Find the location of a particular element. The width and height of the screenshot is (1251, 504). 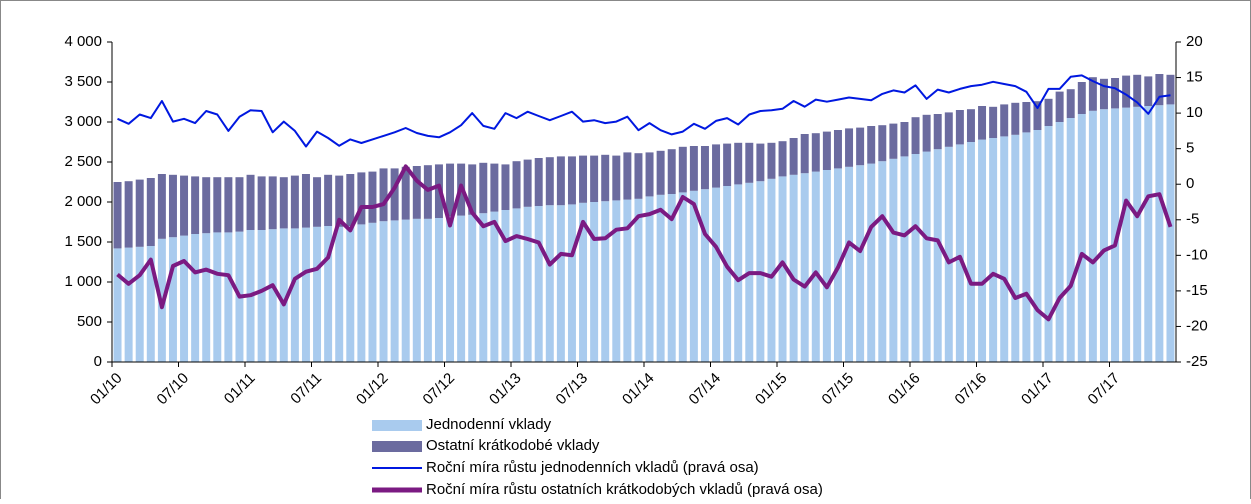

y-tick-label: 2 500 is located at coordinates (83, 161).